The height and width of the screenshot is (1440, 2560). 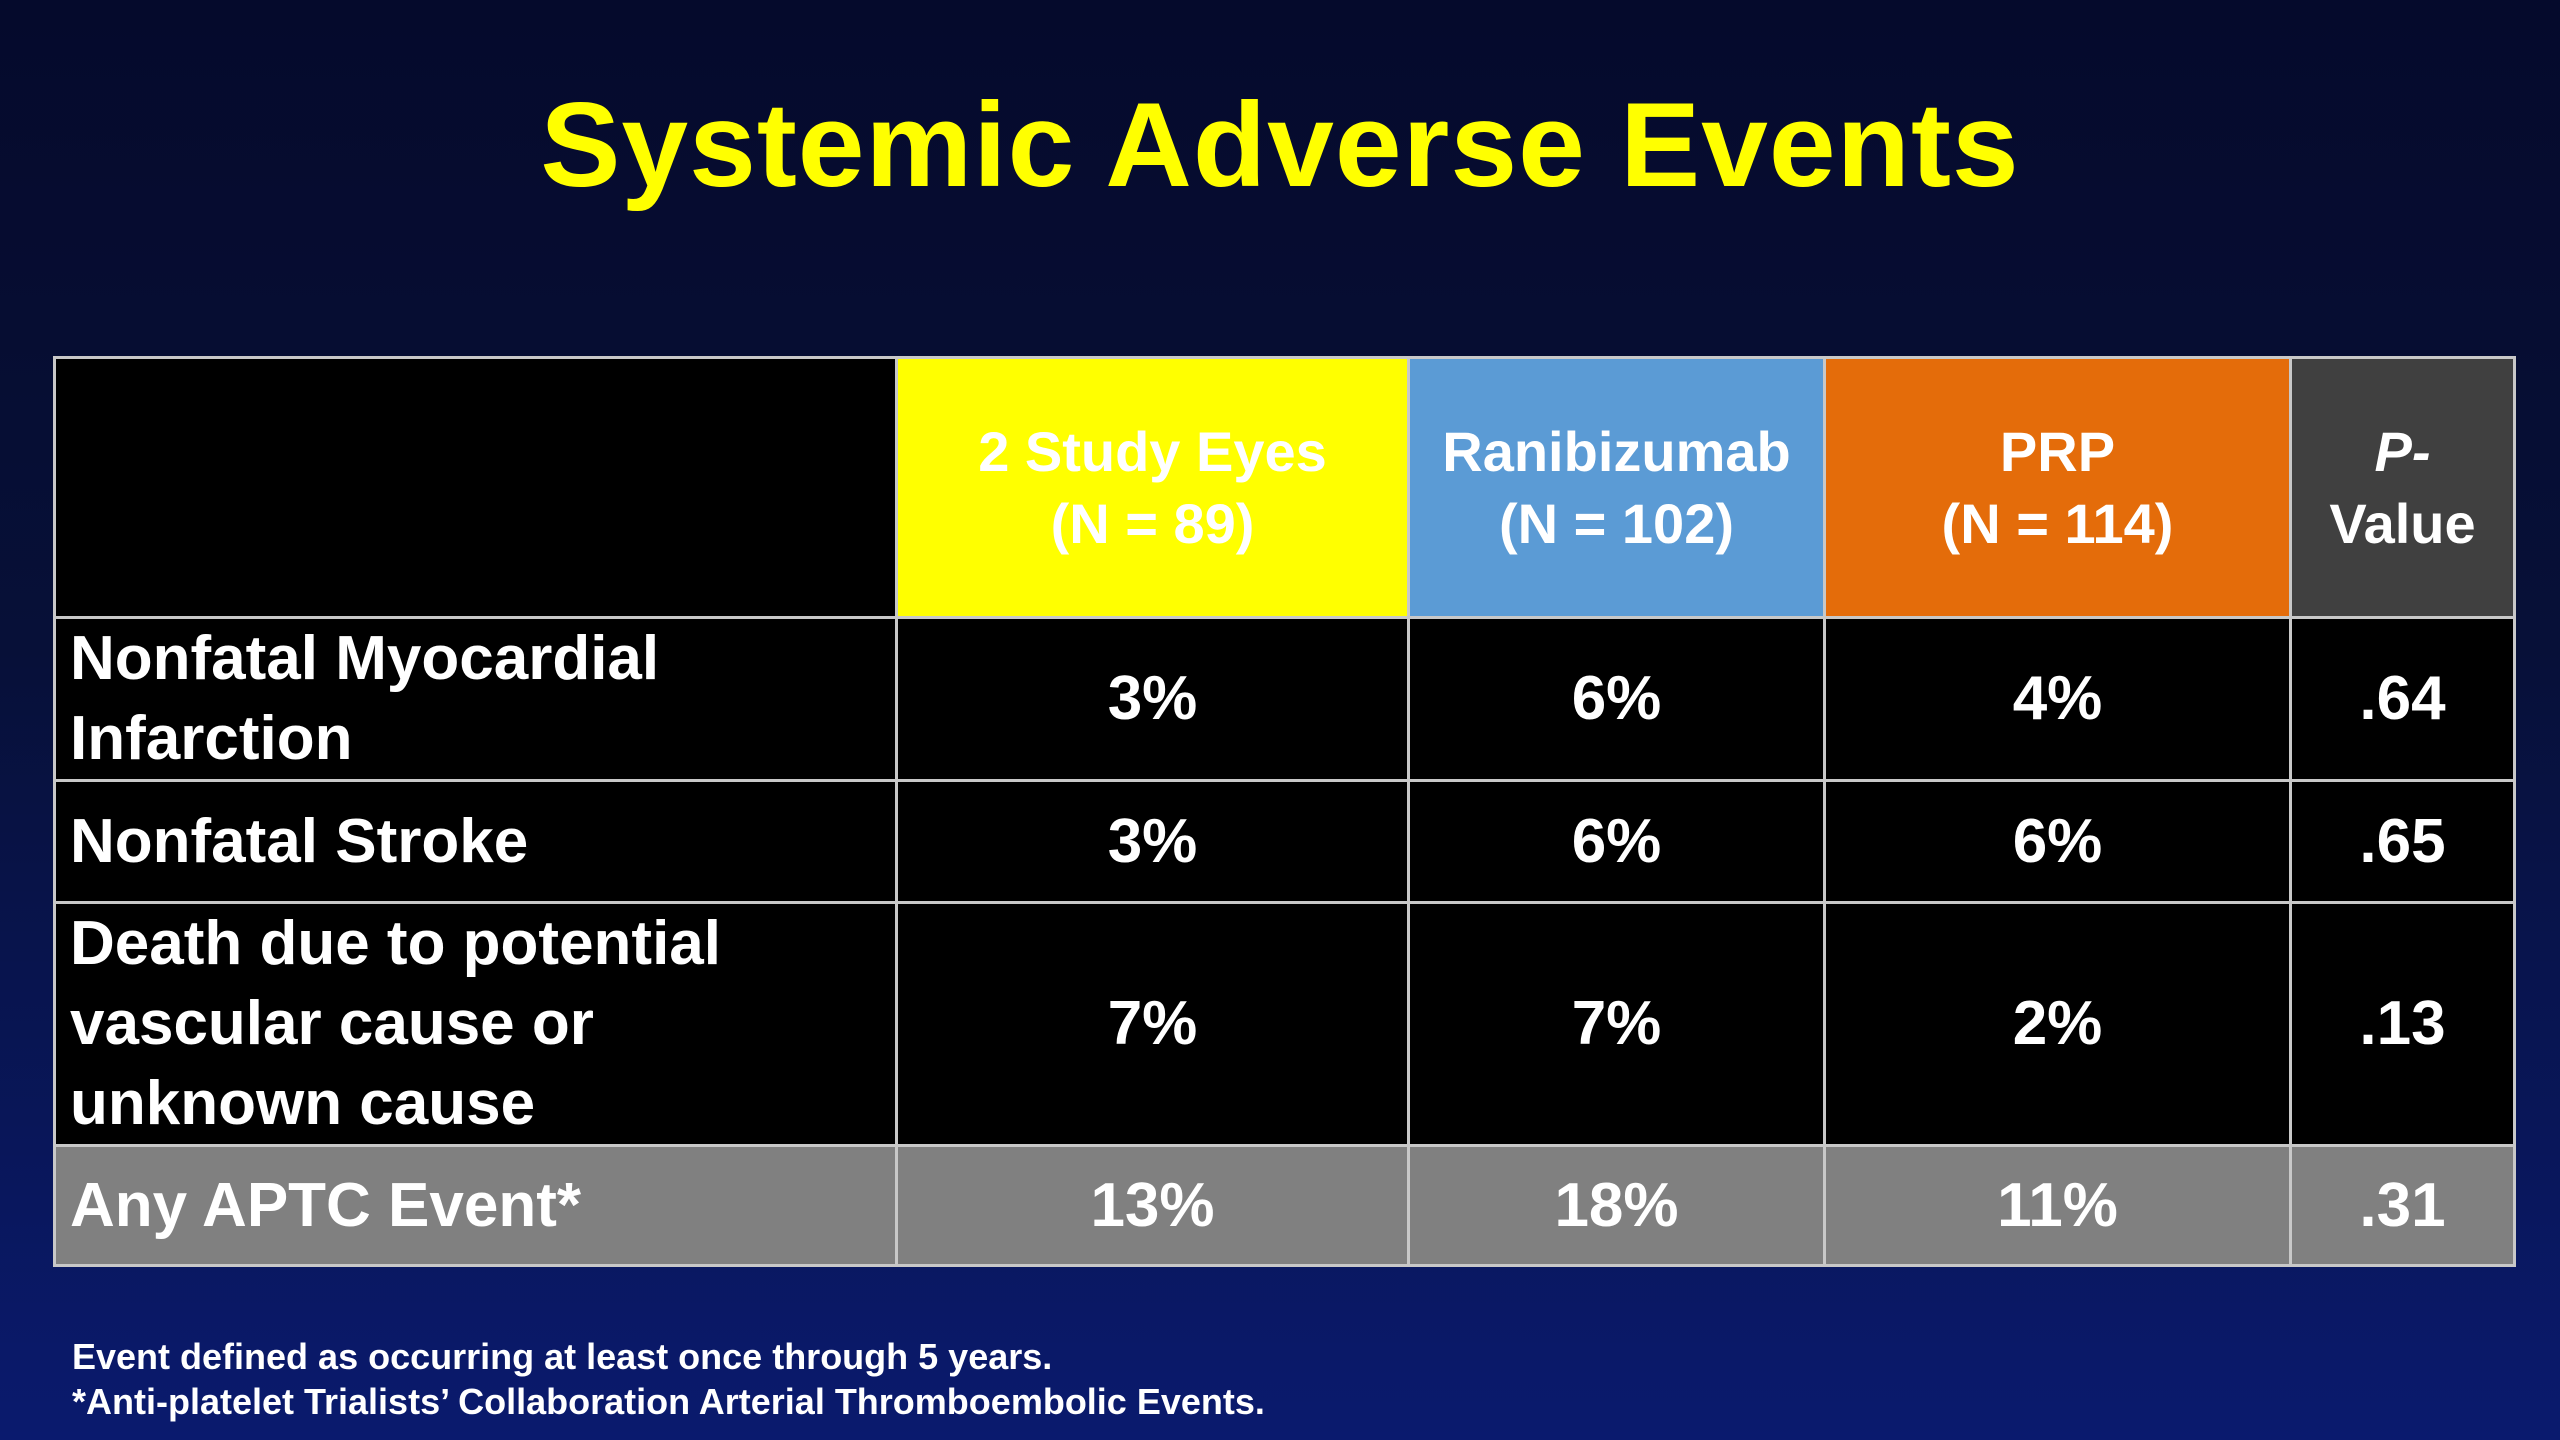 What do you see at coordinates (2057, 523) in the screenshot?
I see `header-prp-line2: (N = 114)` at bounding box center [2057, 523].